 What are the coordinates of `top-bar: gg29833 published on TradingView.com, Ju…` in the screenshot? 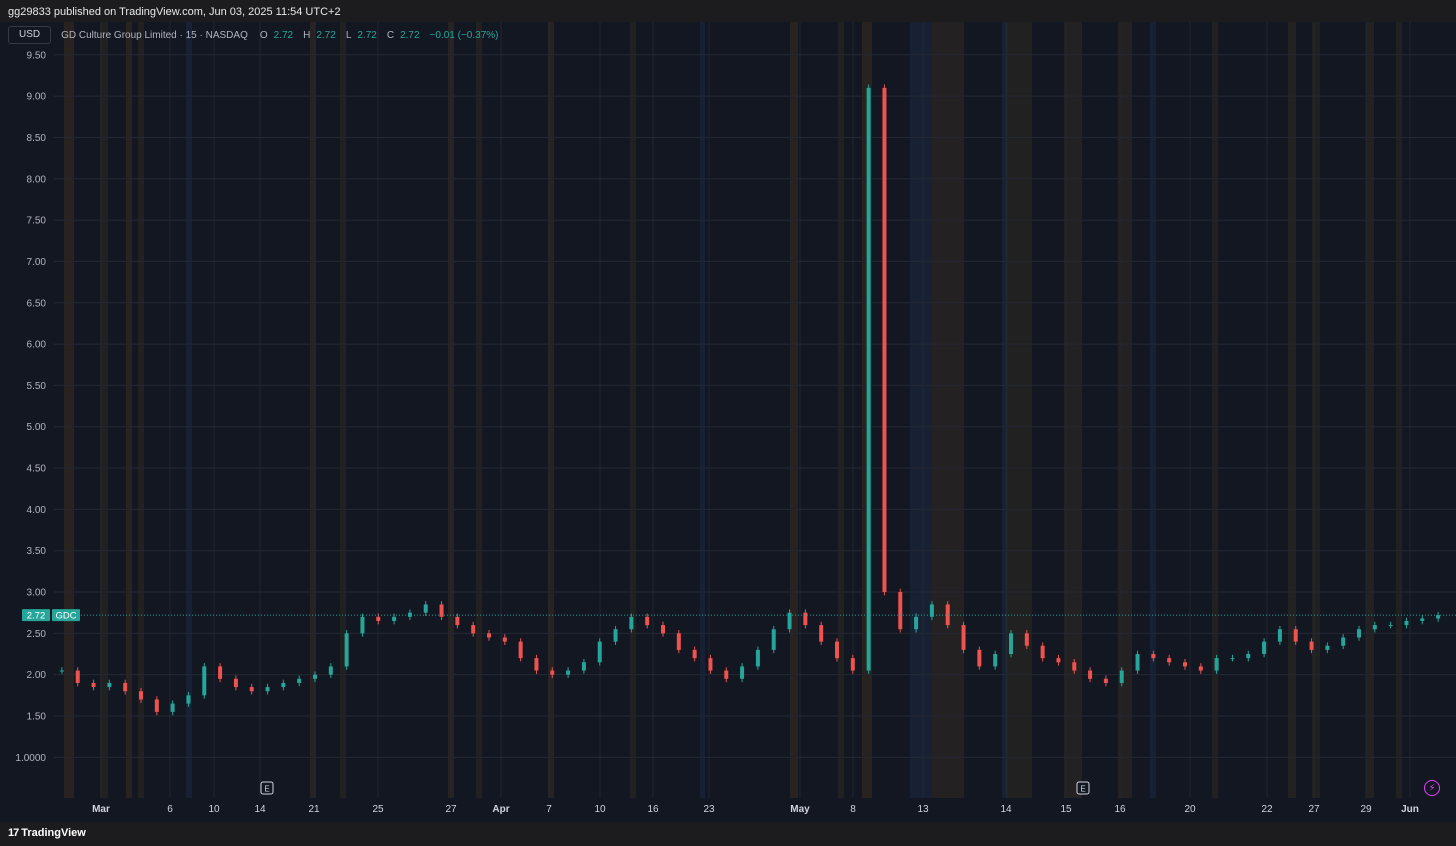 It's located at (728, 11).